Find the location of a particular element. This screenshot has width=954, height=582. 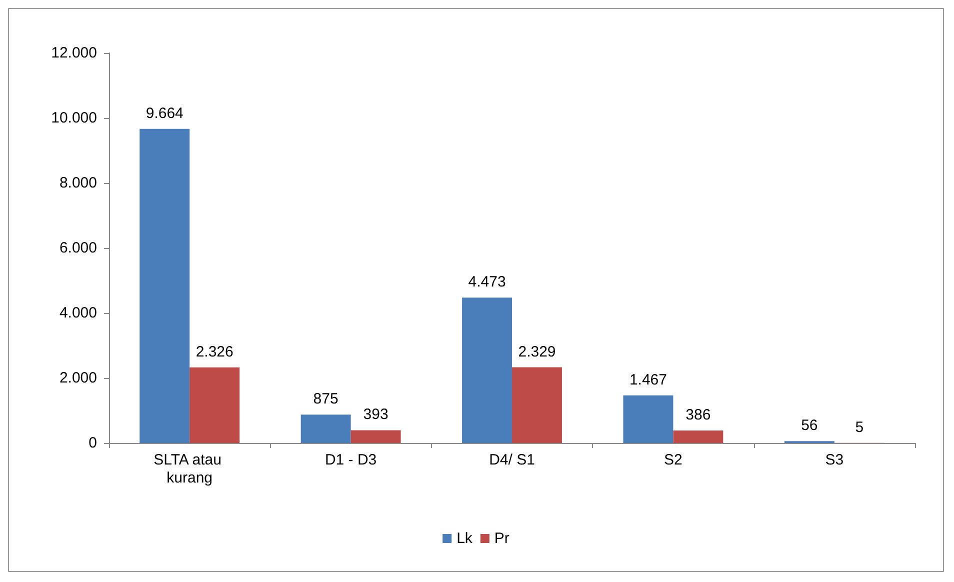

data-label: 2.329 is located at coordinates (537, 351).